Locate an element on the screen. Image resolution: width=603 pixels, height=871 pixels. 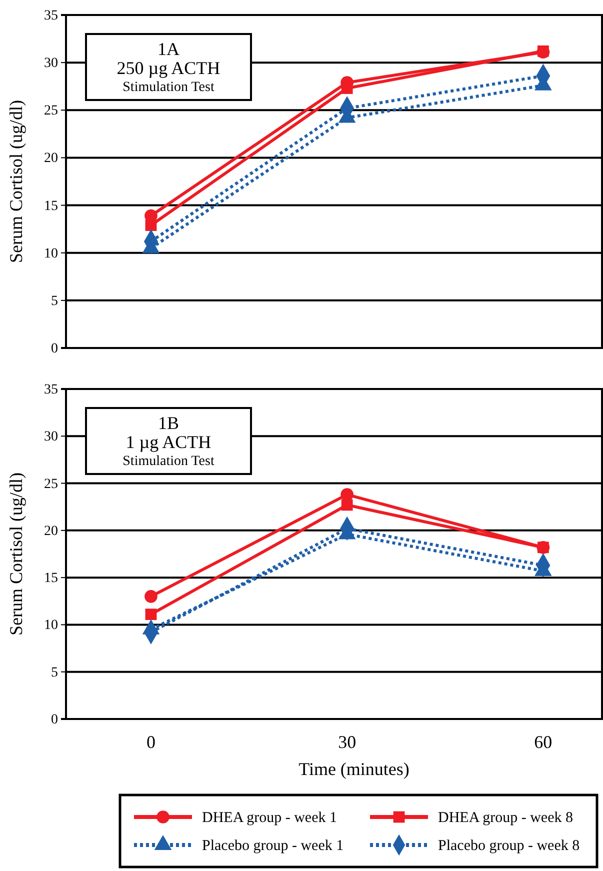
x-axis-title: Time (minutes) is located at coordinates (354, 769).